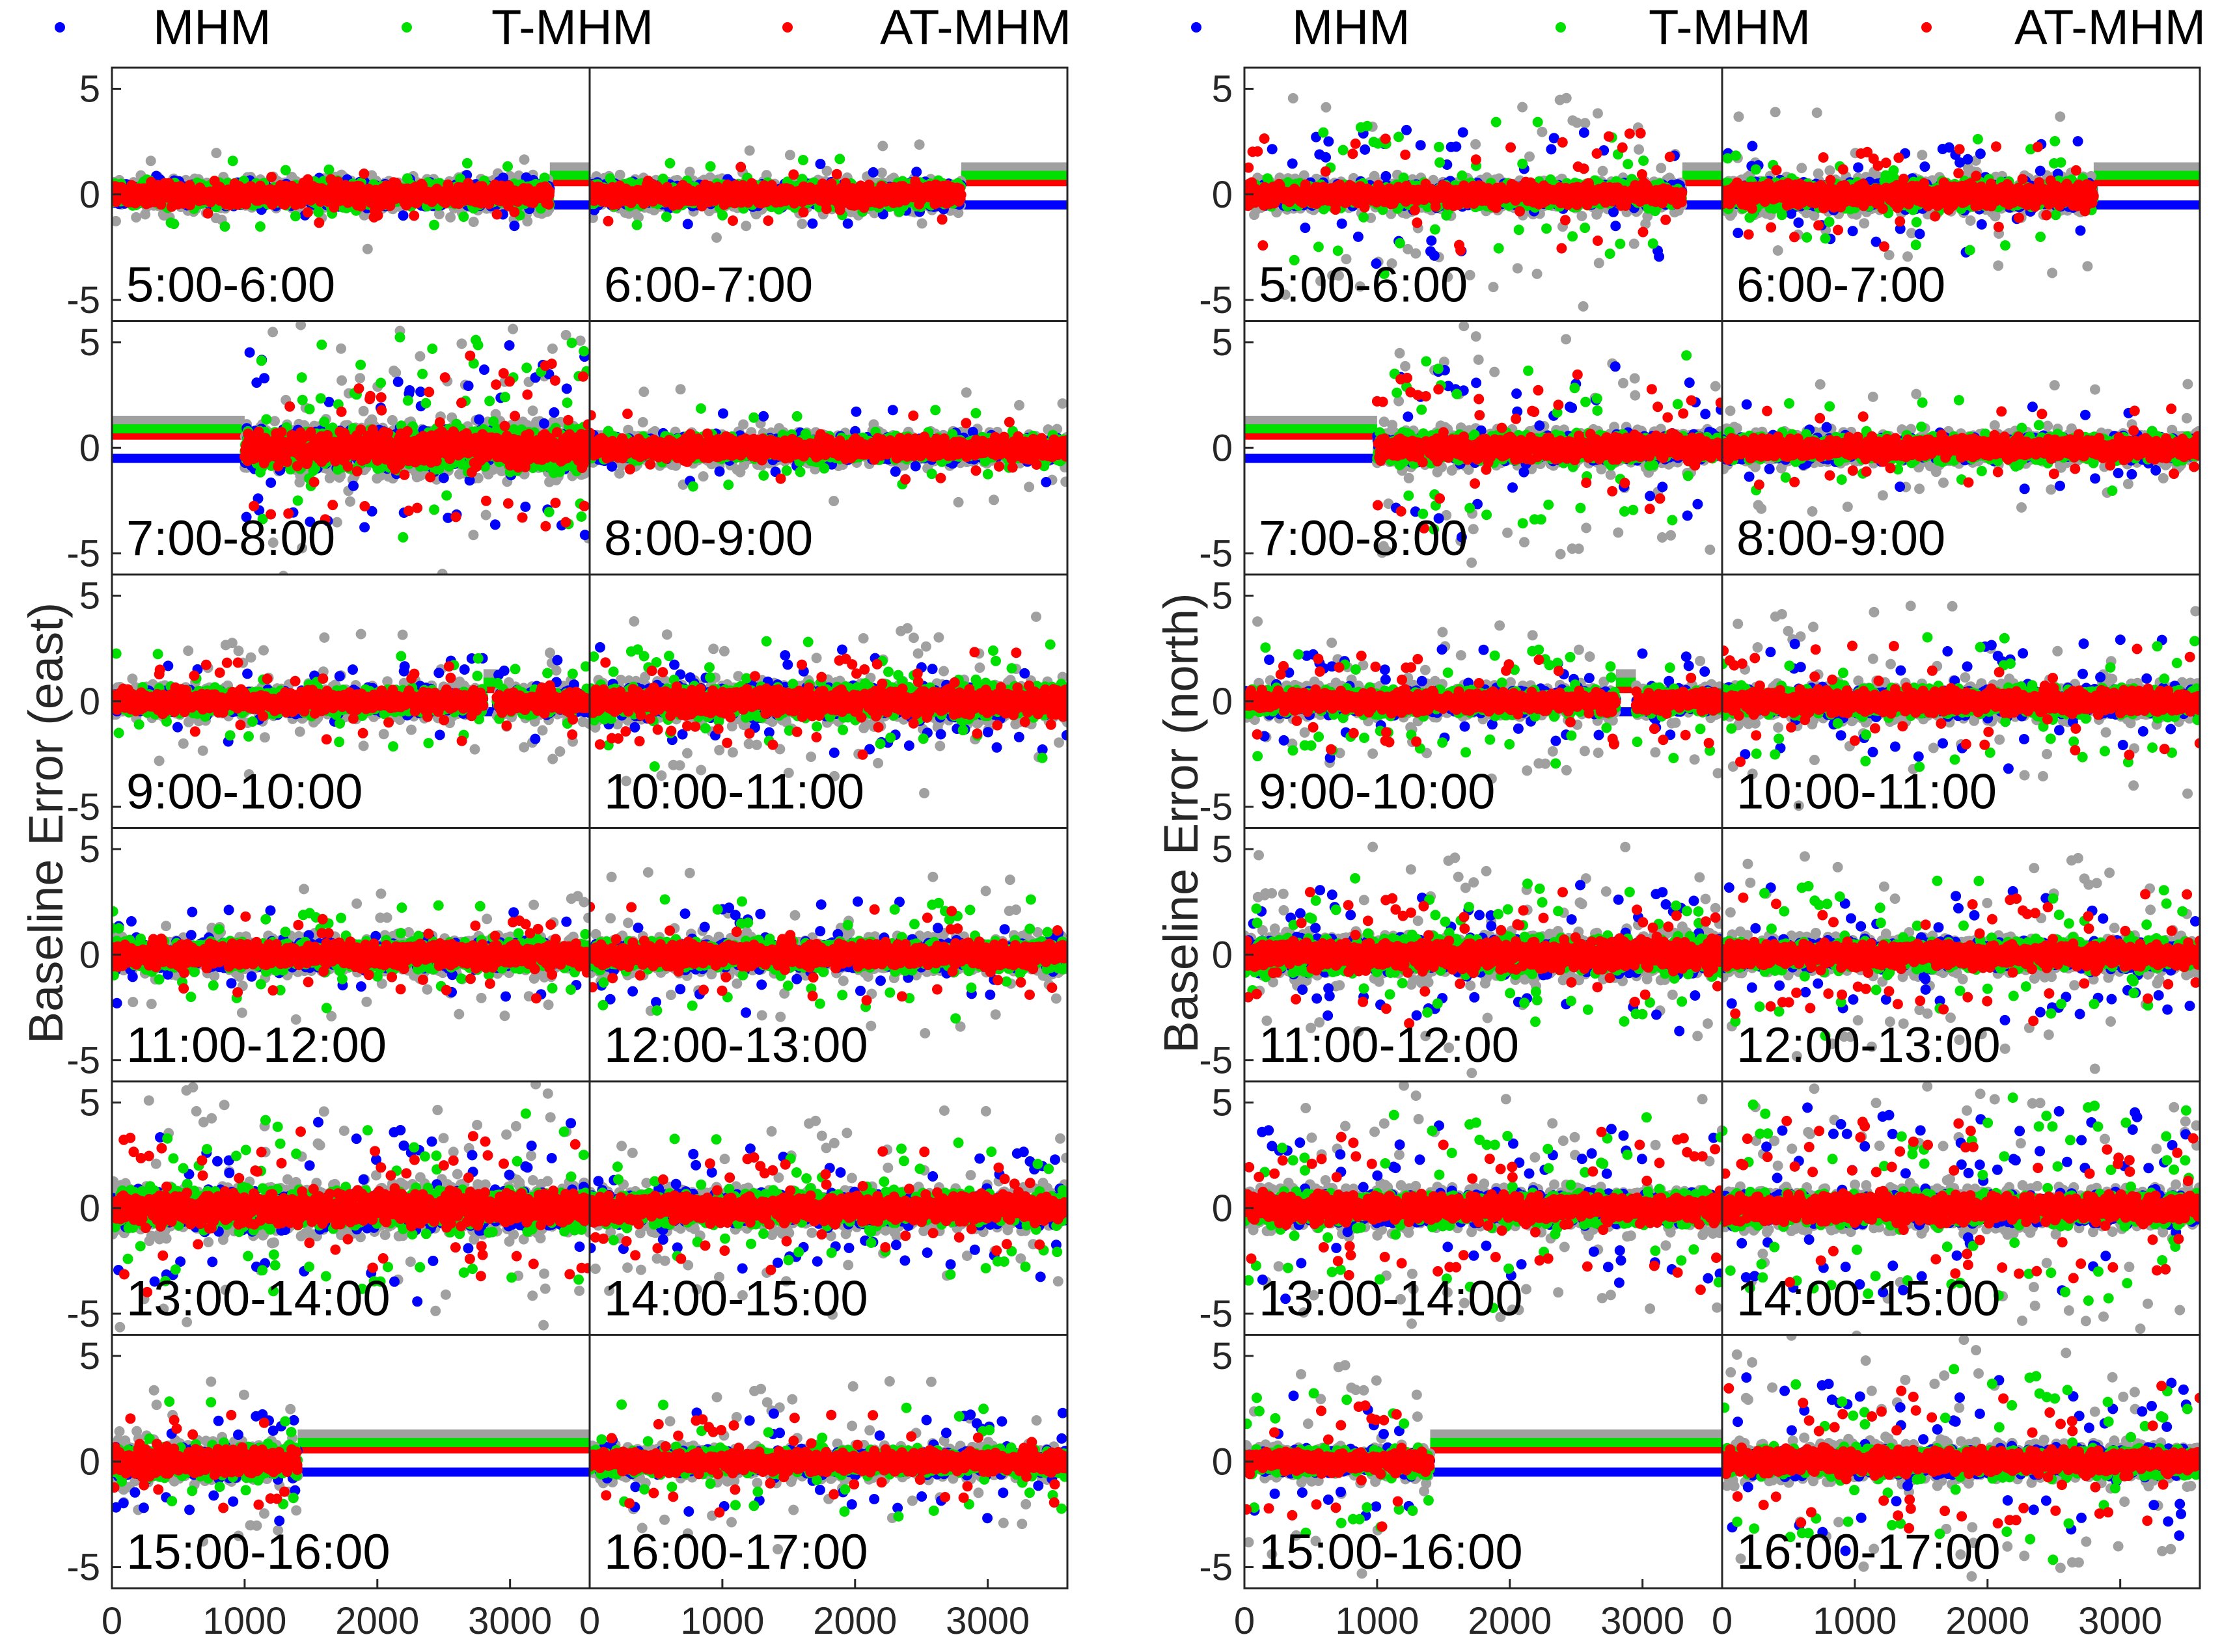 The width and height of the screenshot is (2235, 1652). What do you see at coordinates (89, 195) in the screenshot?
I see `y-tick-label: 0` at bounding box center [89, 195].